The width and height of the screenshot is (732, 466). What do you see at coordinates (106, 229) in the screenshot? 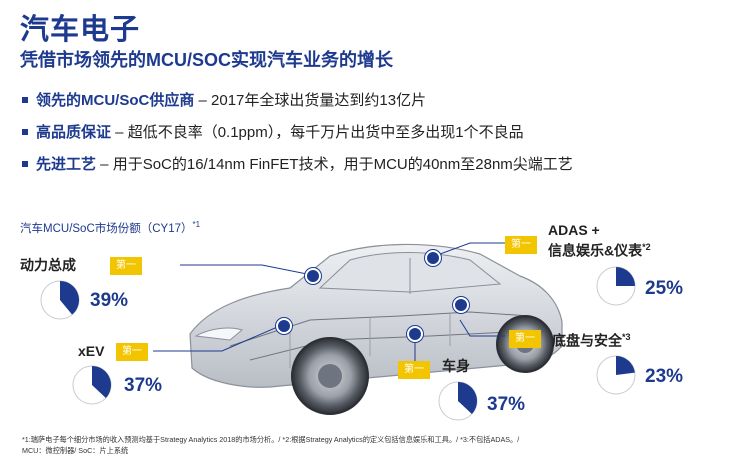
I see `market-share-title-text: 汽车MCU/SoC市场份额（CY17）` at bounding box center [106, 229].